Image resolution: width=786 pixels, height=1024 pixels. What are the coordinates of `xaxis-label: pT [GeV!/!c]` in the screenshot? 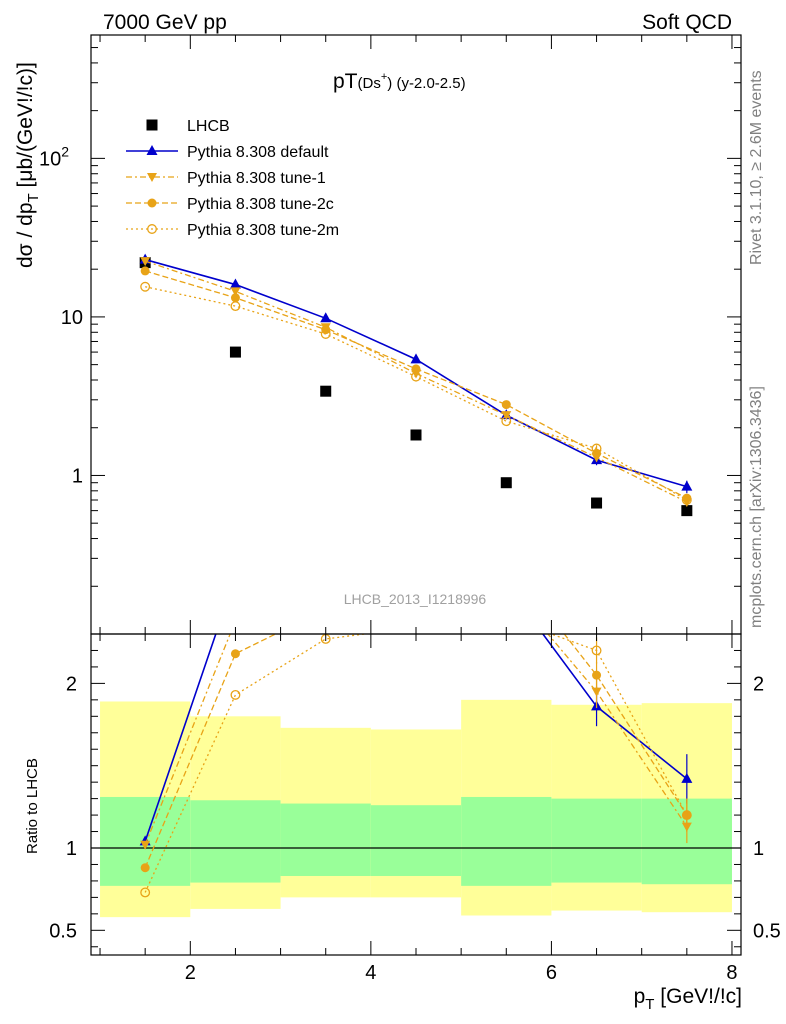 It's located at (688, 999).